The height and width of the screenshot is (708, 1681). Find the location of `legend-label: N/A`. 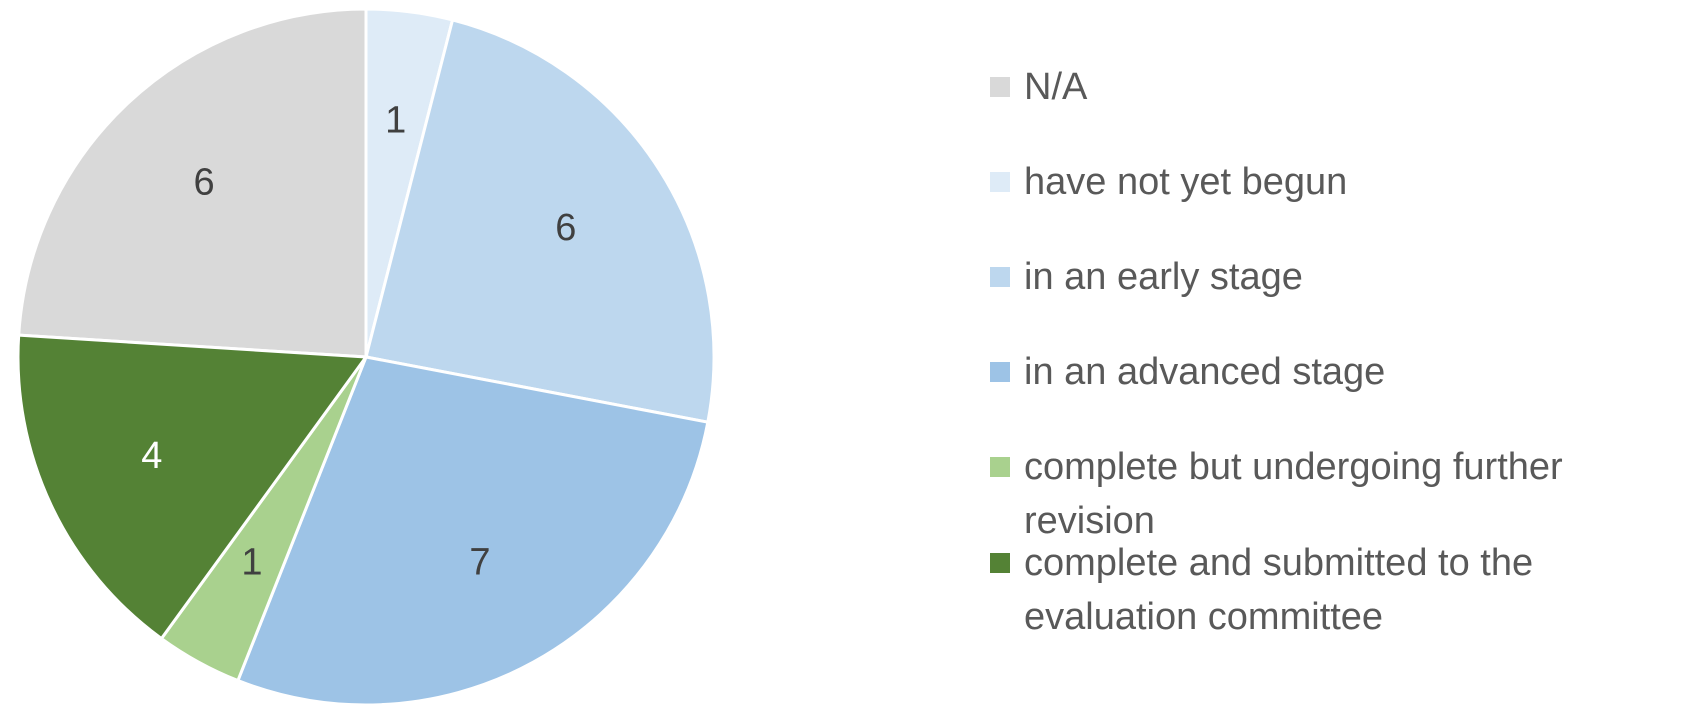

legend-label: N/A is located at coordinates (1056, 87).